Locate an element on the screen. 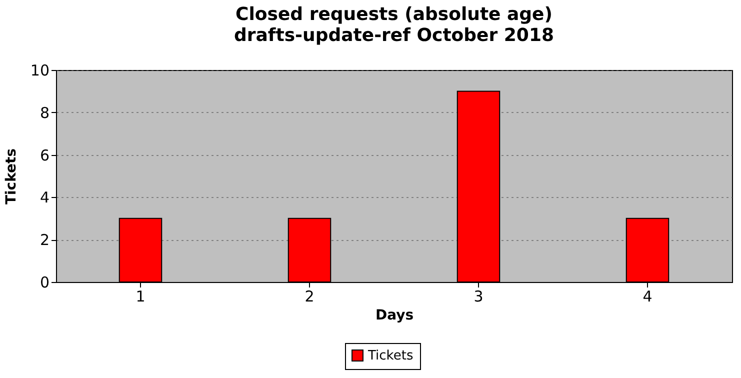 The height and width of the screenshot is (378, 741). x-tick-label: 2 is located at coordinates (309, 297).